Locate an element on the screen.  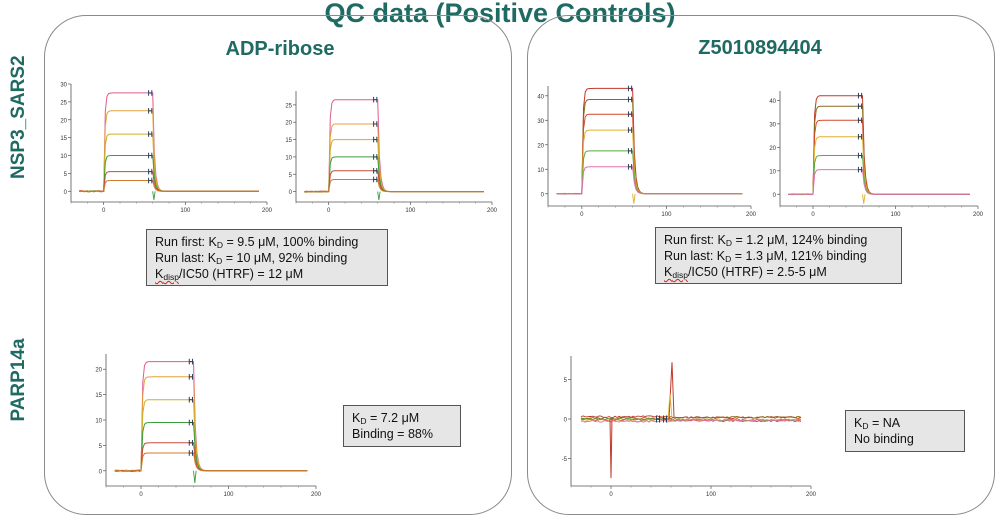
row-label-parp14a: PARP14a is located at coordinates (18, 380).